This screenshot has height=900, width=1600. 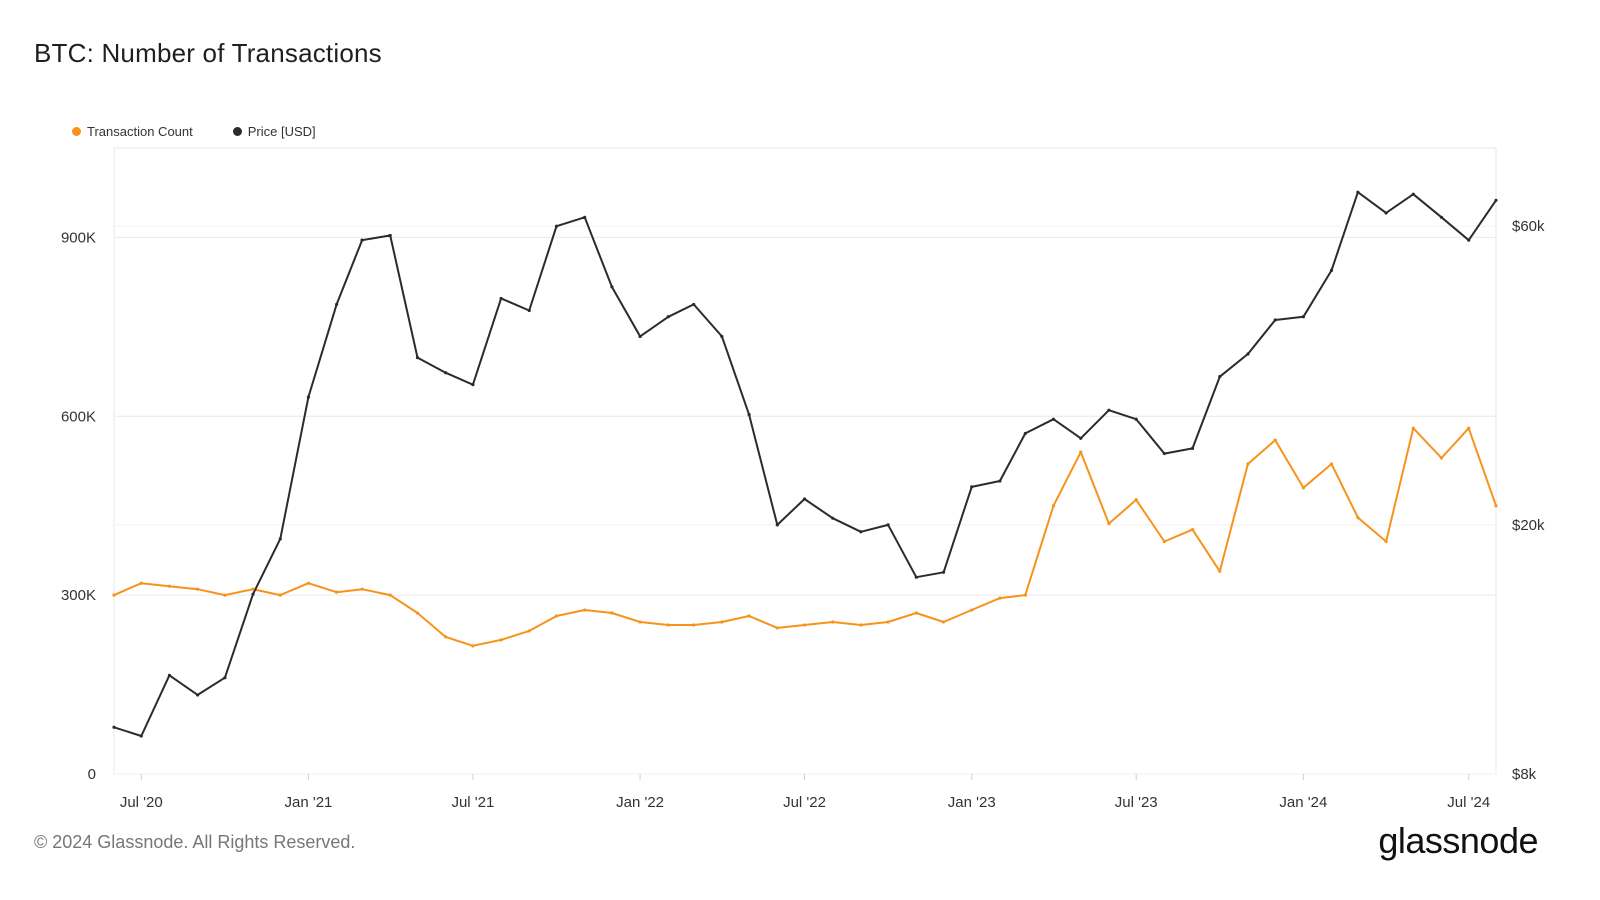 What do you see at coordinates (281, 131) in the screenshot?
I see `legend-label-price: Price [USD]` at bounding box center [281, 131].